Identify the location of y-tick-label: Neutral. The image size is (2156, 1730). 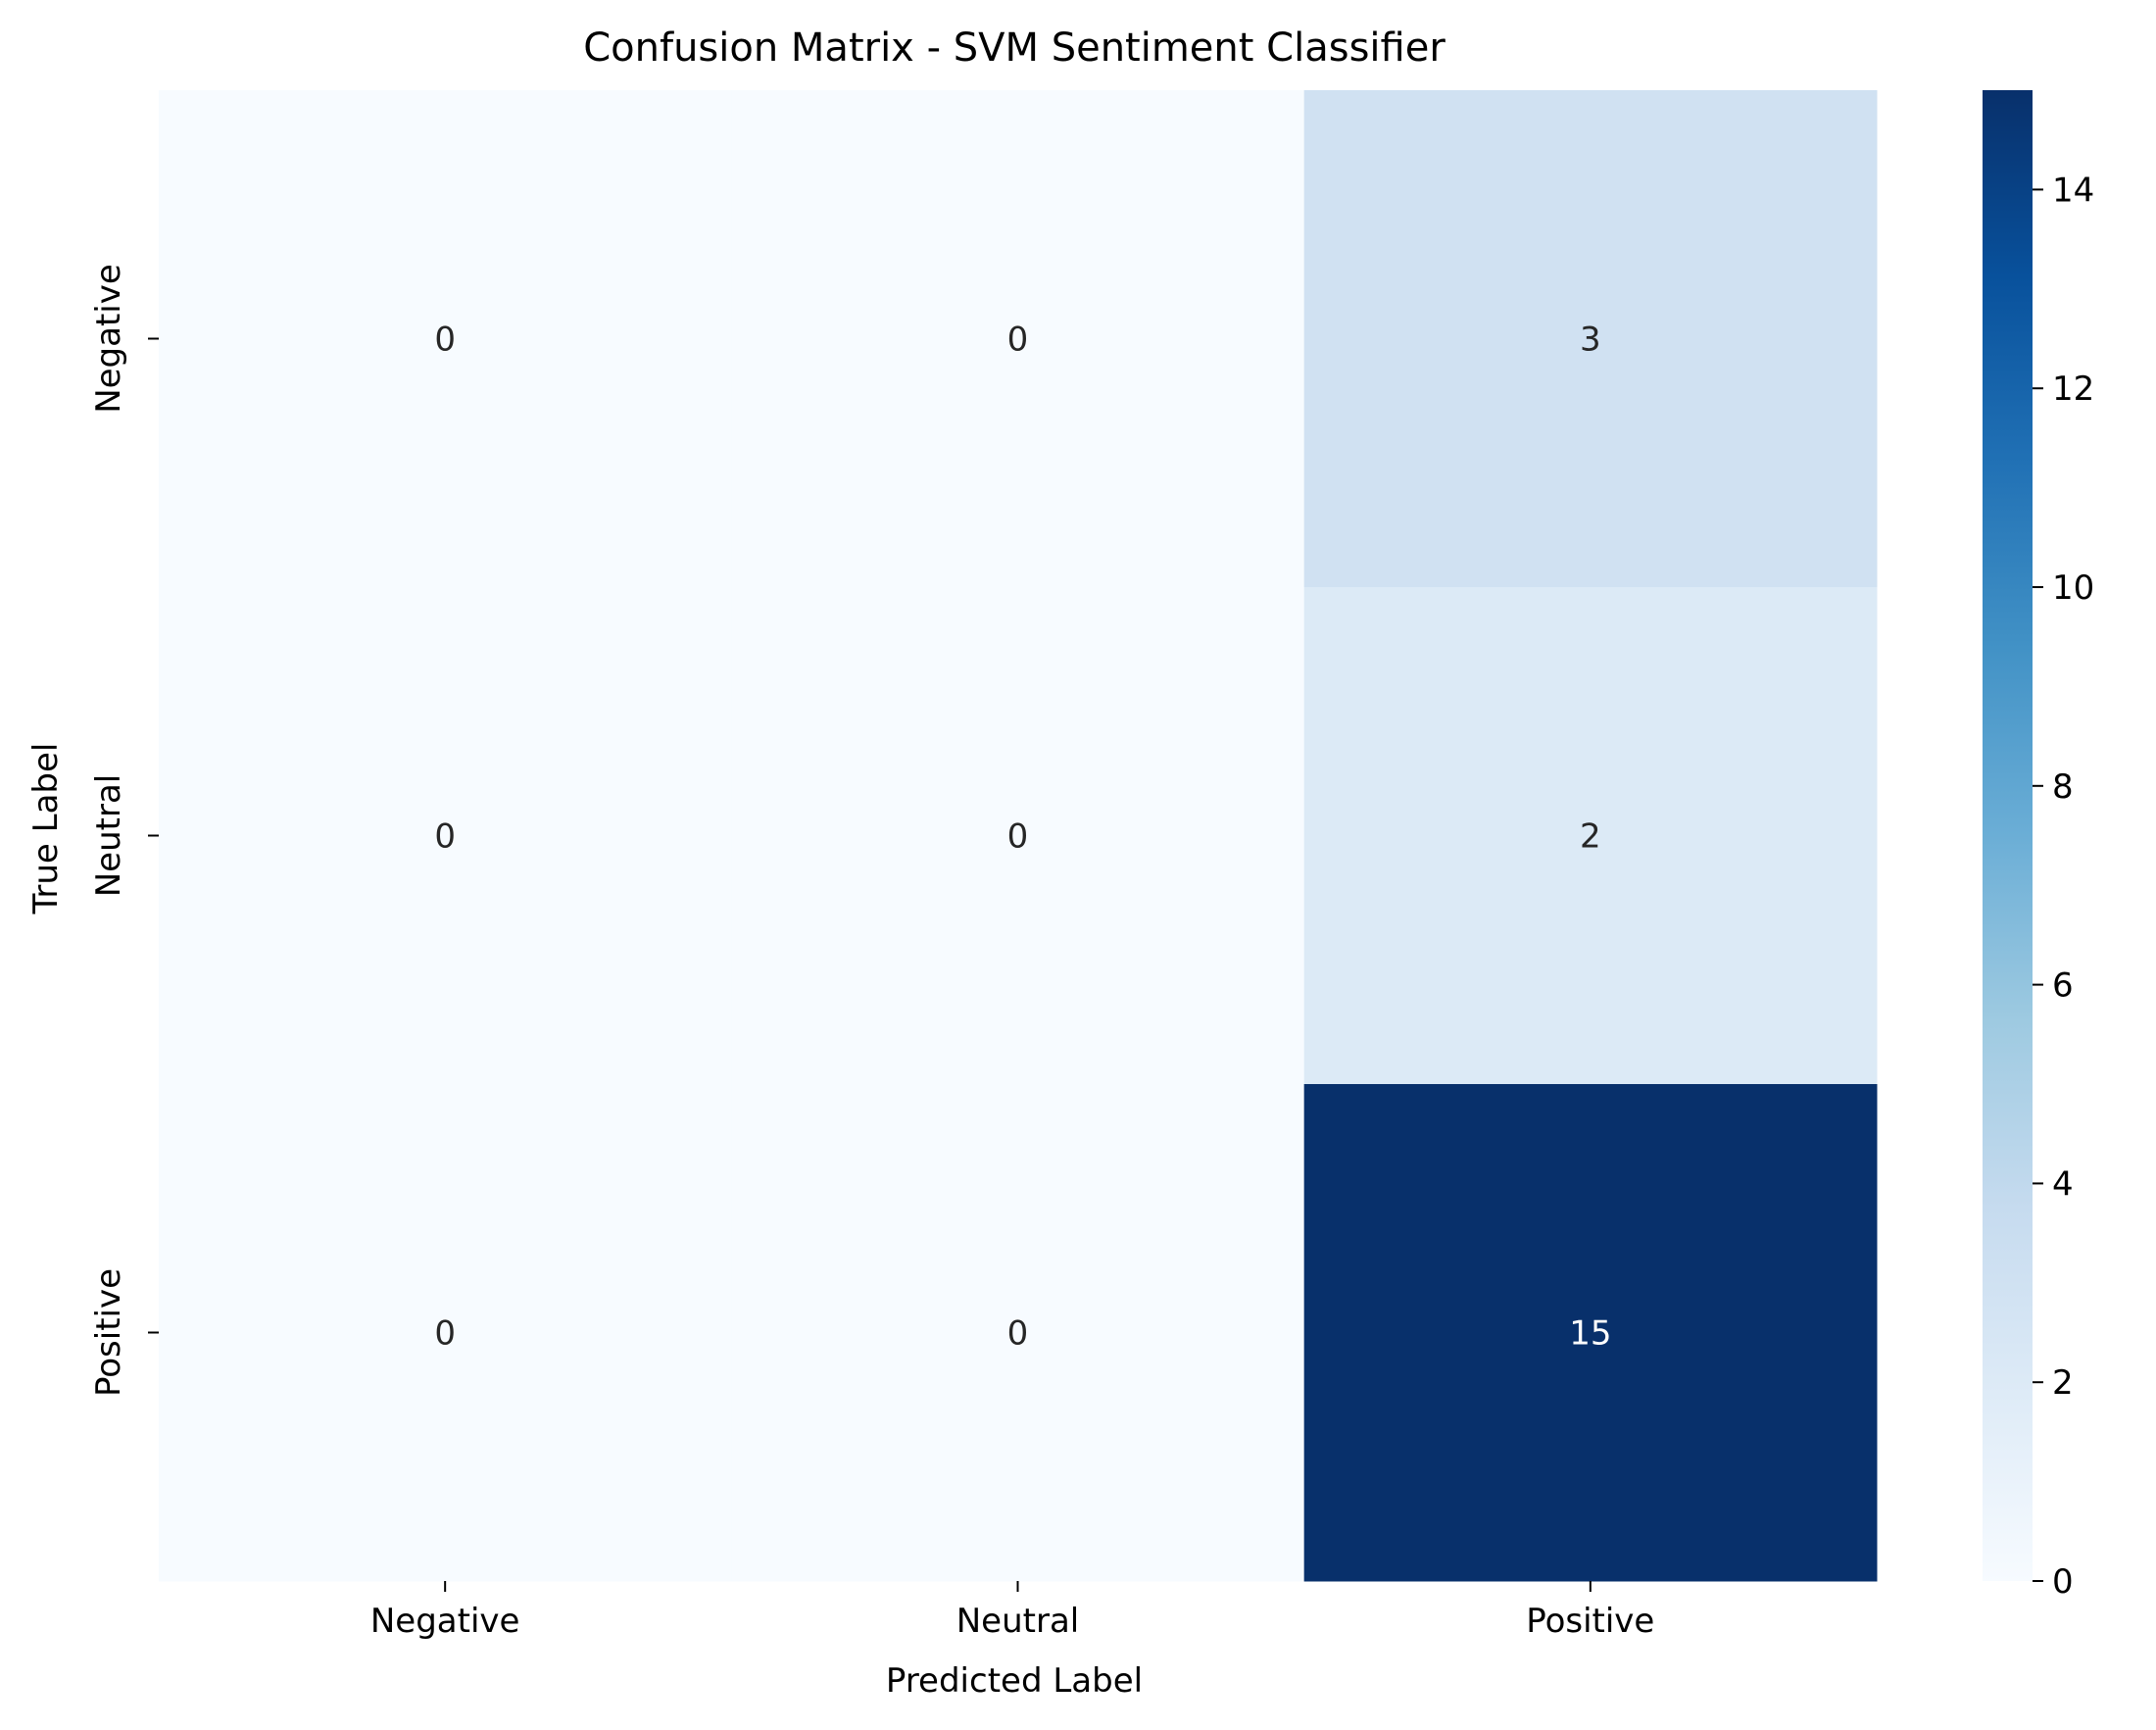
(108, 836).